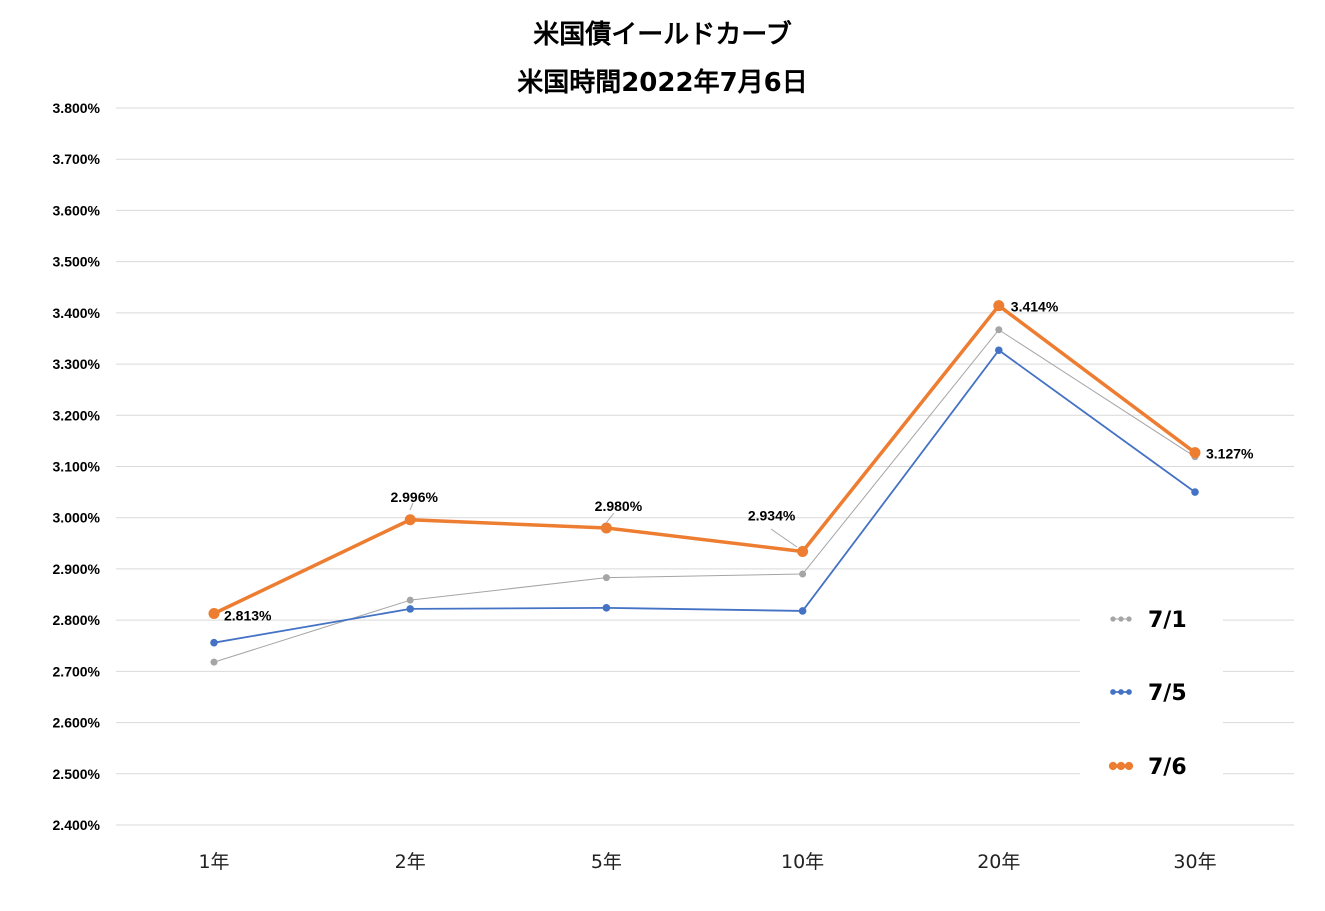 The width and height of the screenshot is (1325, 911). What do you see at coordinates (772, 516) in the screenshot?
I see `data-label: 2.934%` at bounding box center [772, 516].